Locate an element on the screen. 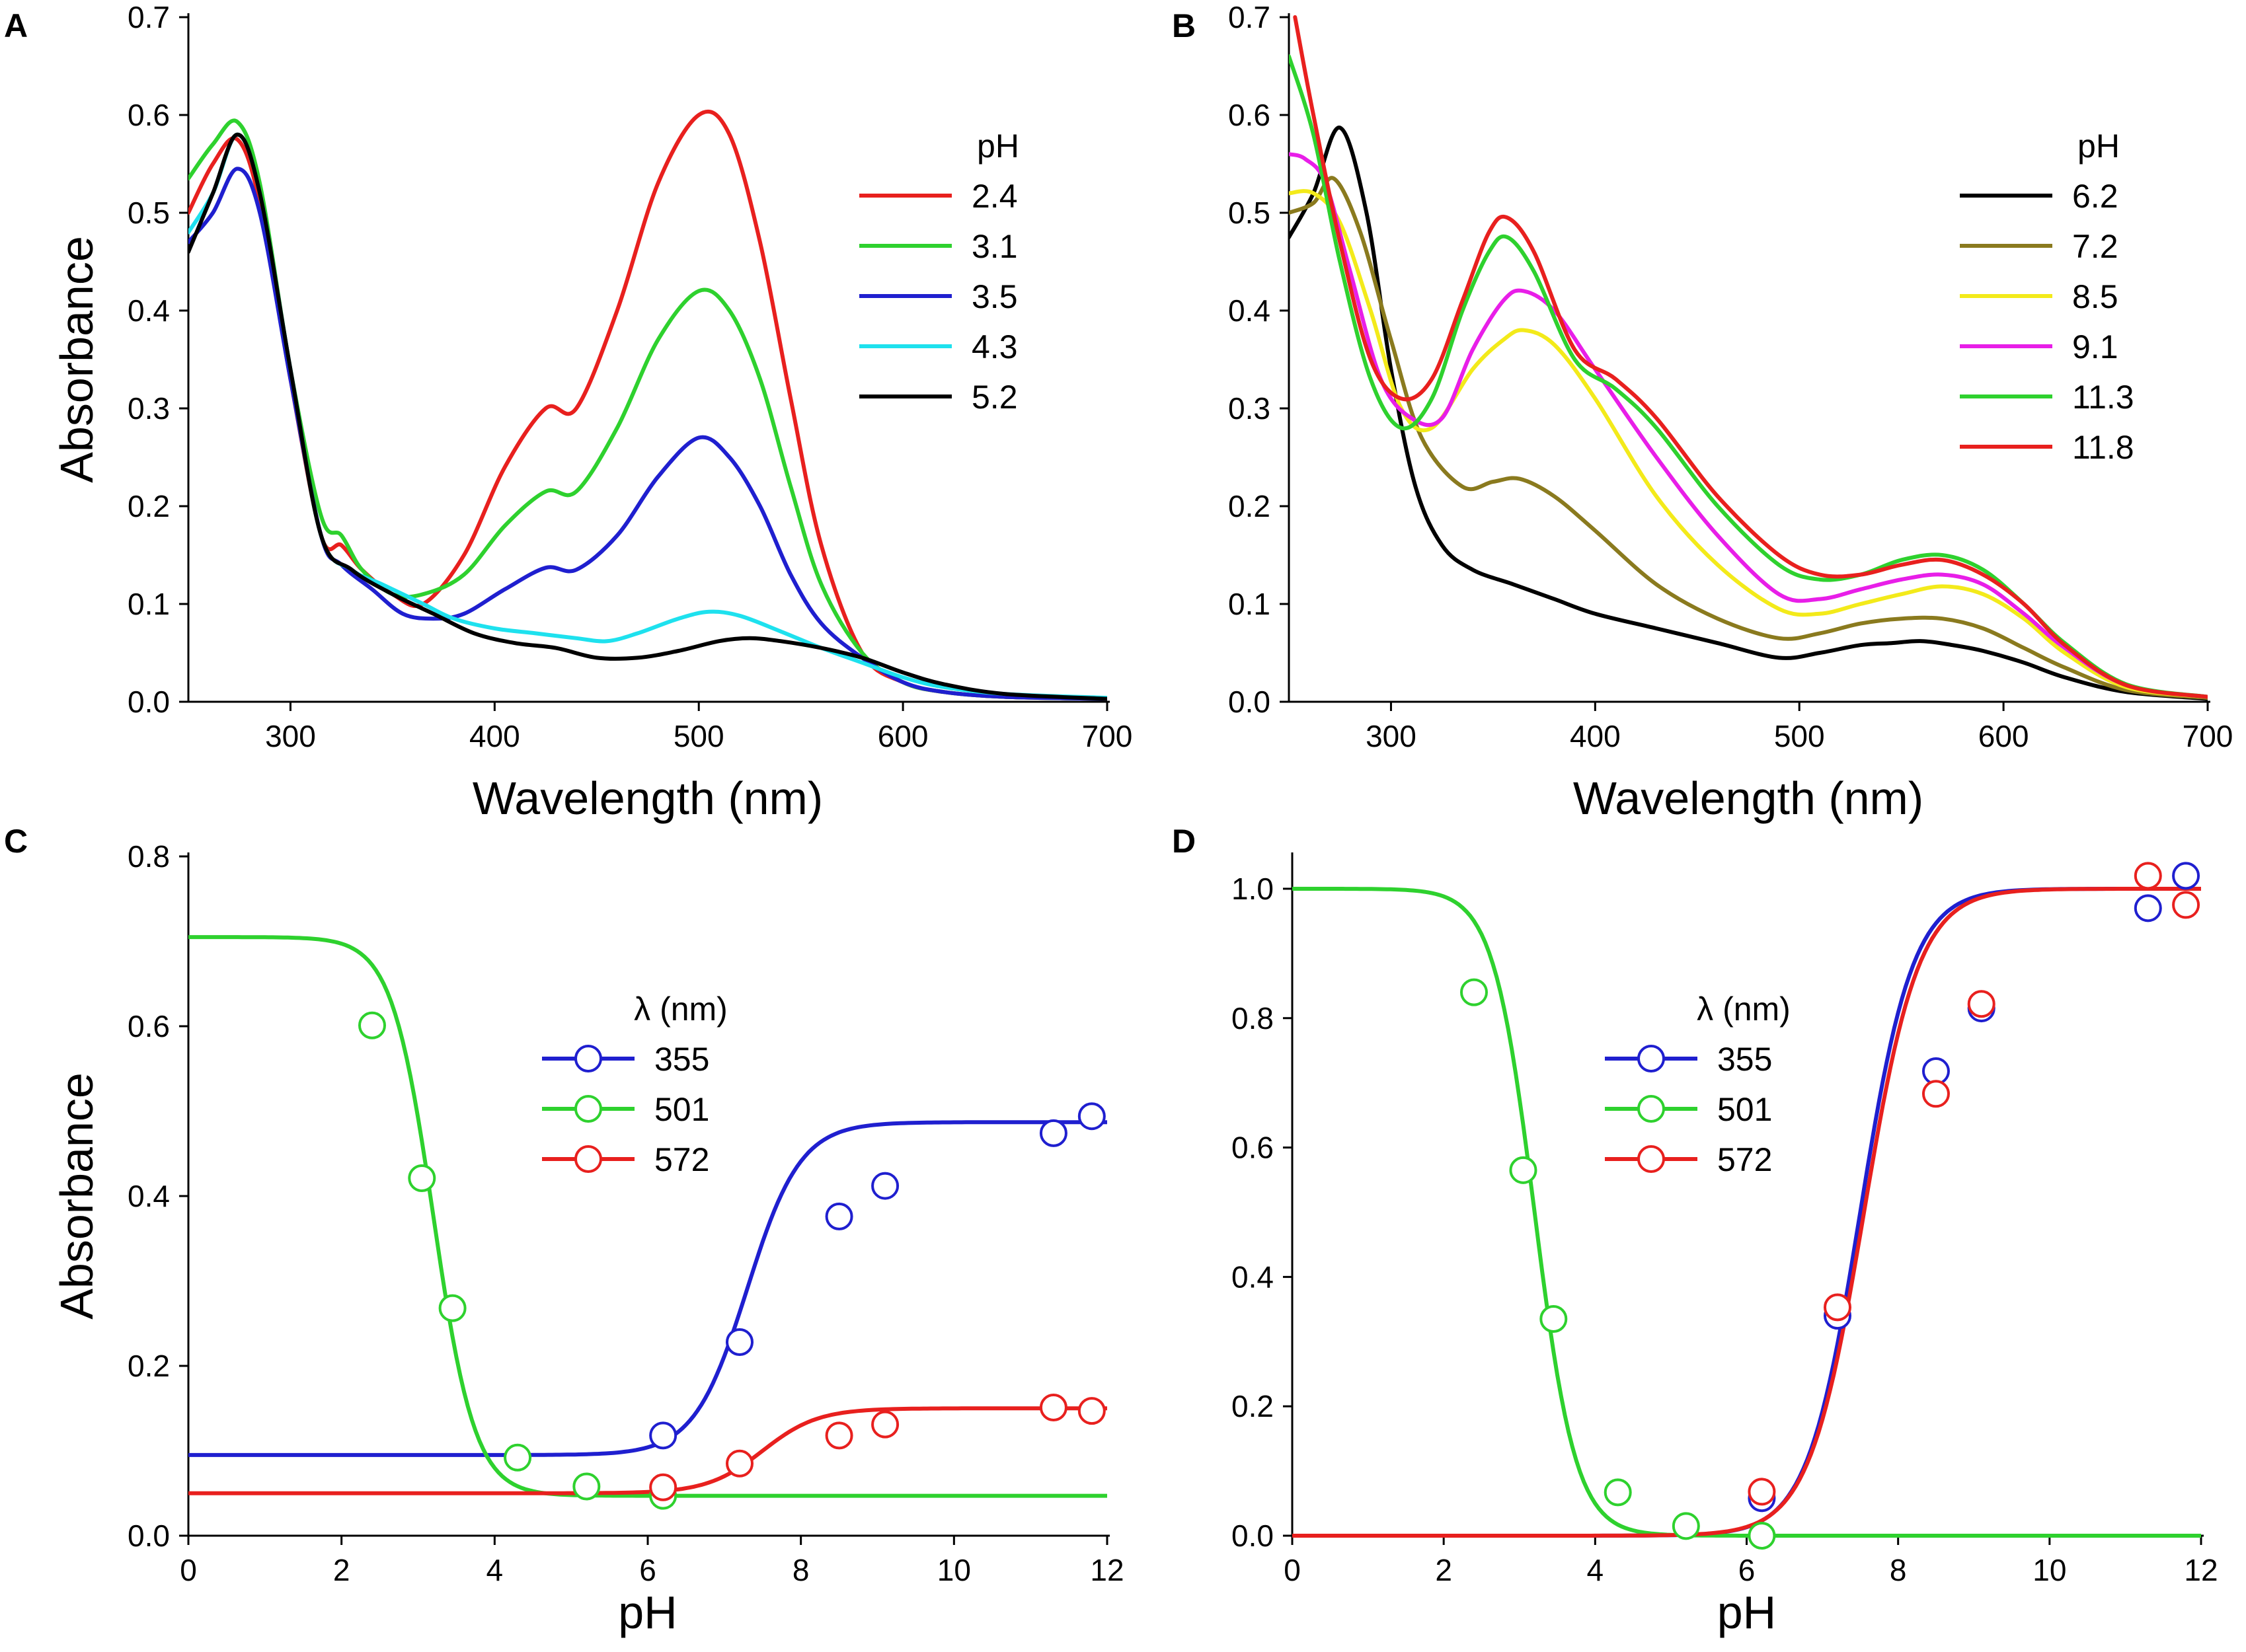  panel-letter: B is located at coordinates (1184, 25).